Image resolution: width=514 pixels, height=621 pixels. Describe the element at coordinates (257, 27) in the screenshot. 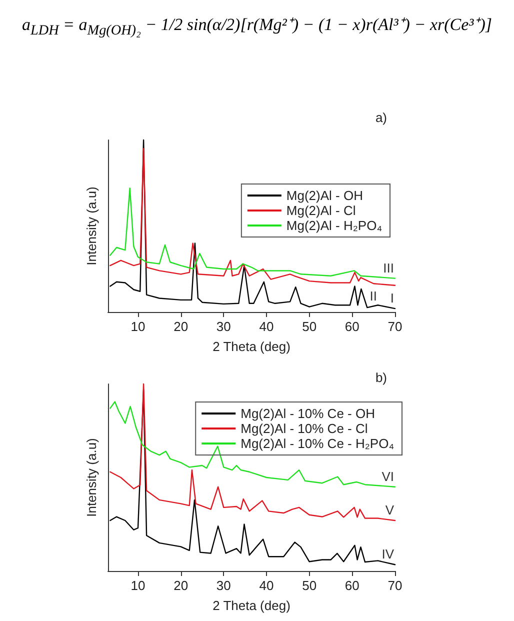

I see `text: a$_{LDH}$ = a$_{Mg(OH)₂}$ − 1/2 sin(α/2)[r(Mg²⁺) − (1 − x)r(Al³⁺) − xr(Ce³⁺)]` at that location.